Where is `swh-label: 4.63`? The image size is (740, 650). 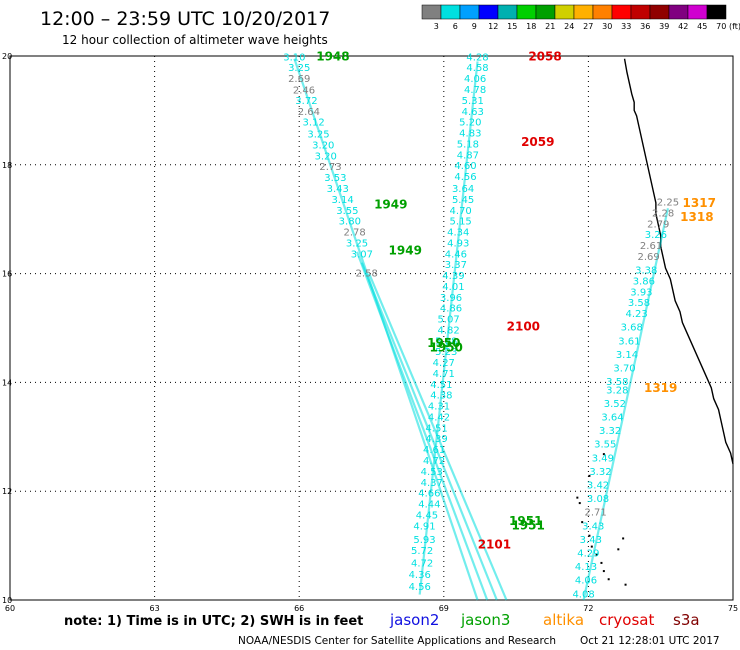 swh-label: 4.63 is located at coordinates (473, 112).